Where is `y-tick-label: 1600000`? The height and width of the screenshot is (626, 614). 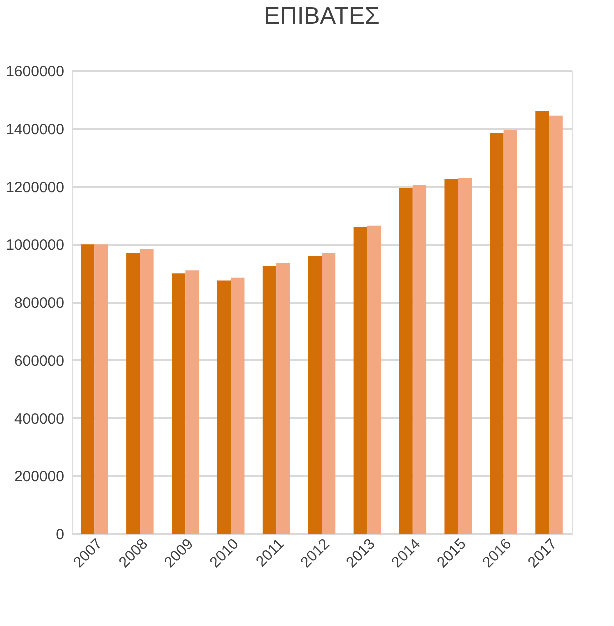
y-tick-label: 1600000 is located at coordinates (35, 72).